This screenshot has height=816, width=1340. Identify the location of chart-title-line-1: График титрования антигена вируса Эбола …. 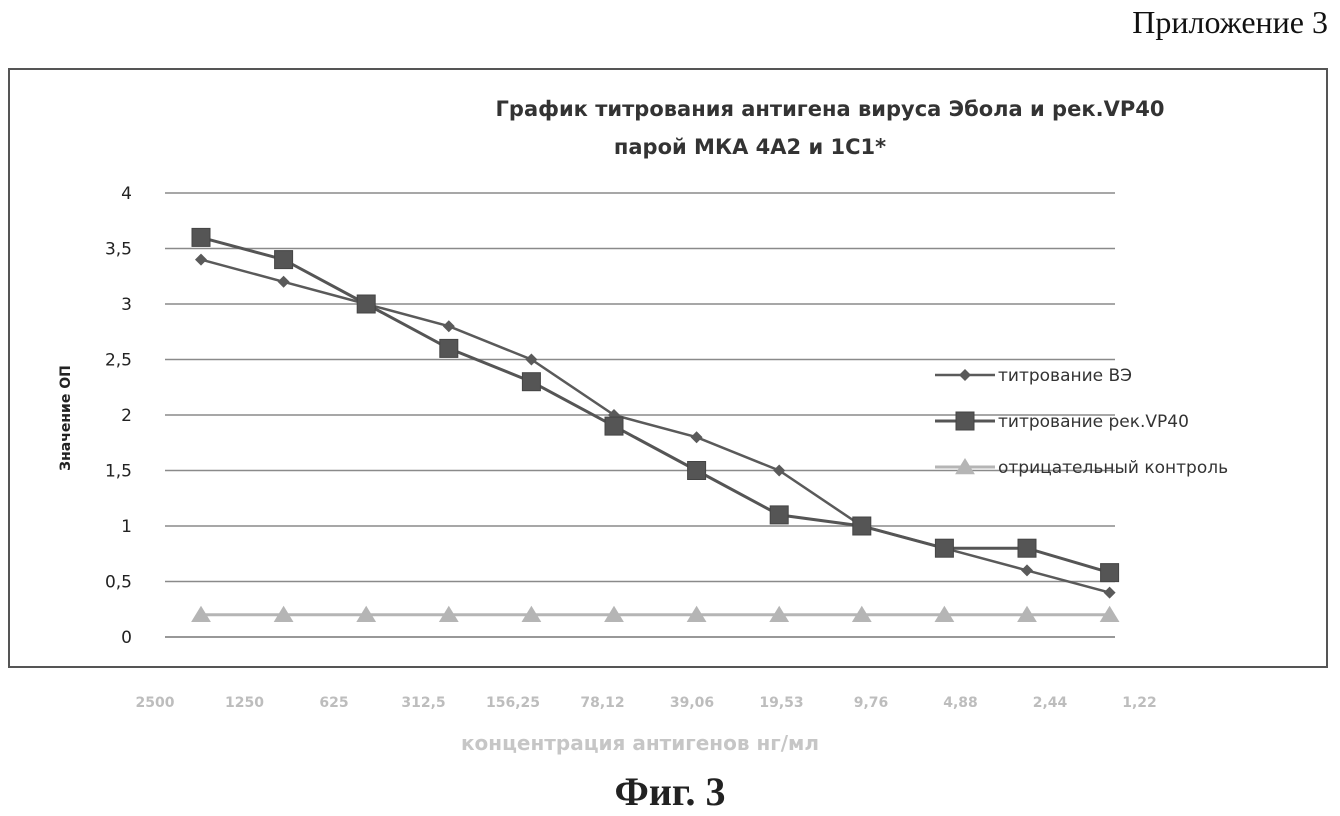
(830, 109).